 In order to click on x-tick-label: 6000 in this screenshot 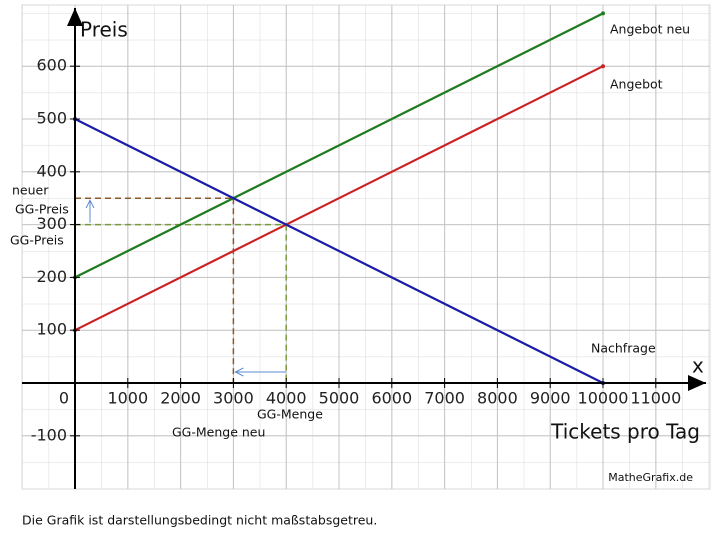, I will do `click(391, 398)`.